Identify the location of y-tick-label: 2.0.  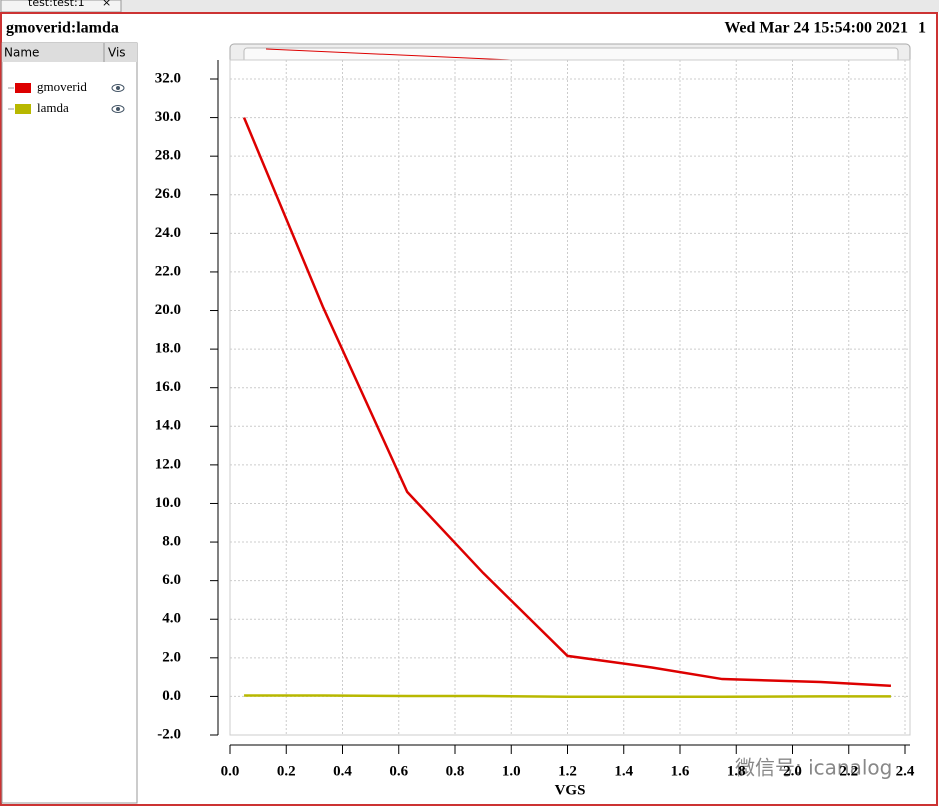
(171, 657).